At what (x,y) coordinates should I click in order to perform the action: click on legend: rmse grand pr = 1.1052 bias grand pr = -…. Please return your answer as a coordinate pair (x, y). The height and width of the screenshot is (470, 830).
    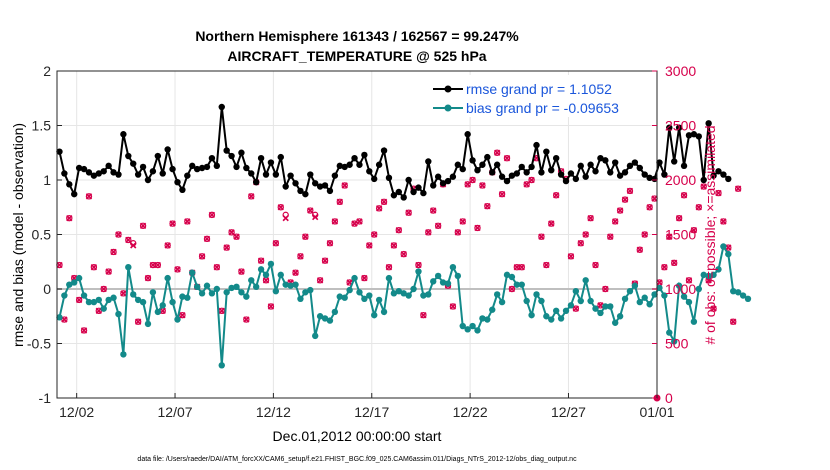
    Looking at the image, I should click on (540, 96).